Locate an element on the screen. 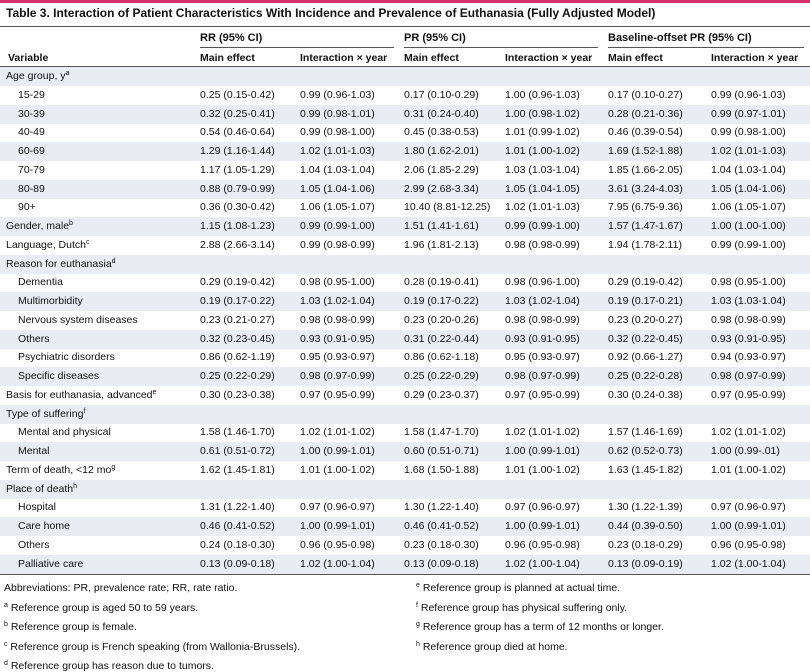  table-cell: 0.13 (0.09-0.18) is located at coordinates (237, 563).